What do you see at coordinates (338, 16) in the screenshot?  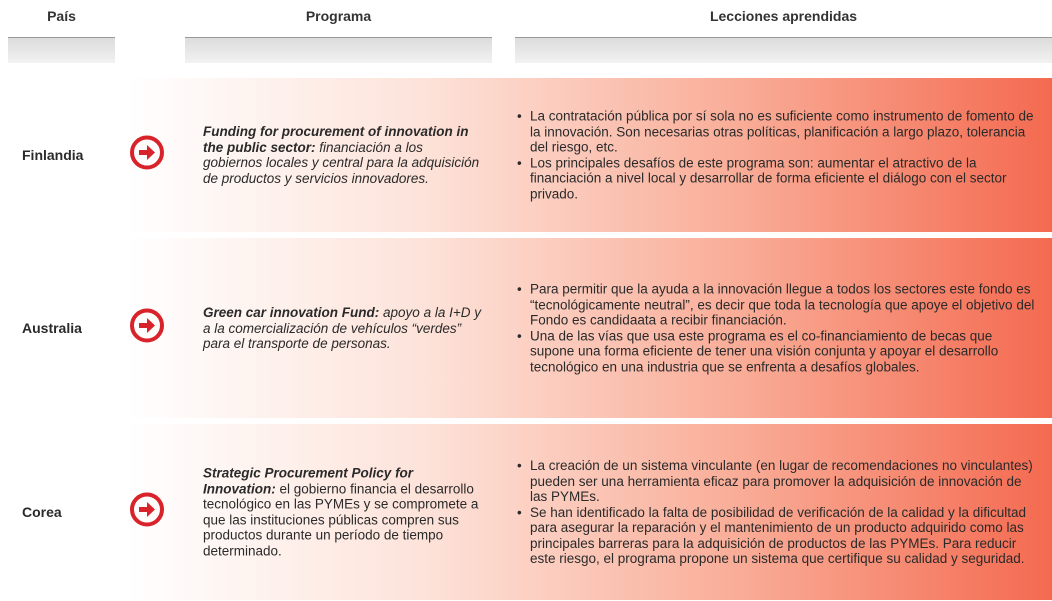 I see `header-program: Programa` at bounding box center [338, 16].